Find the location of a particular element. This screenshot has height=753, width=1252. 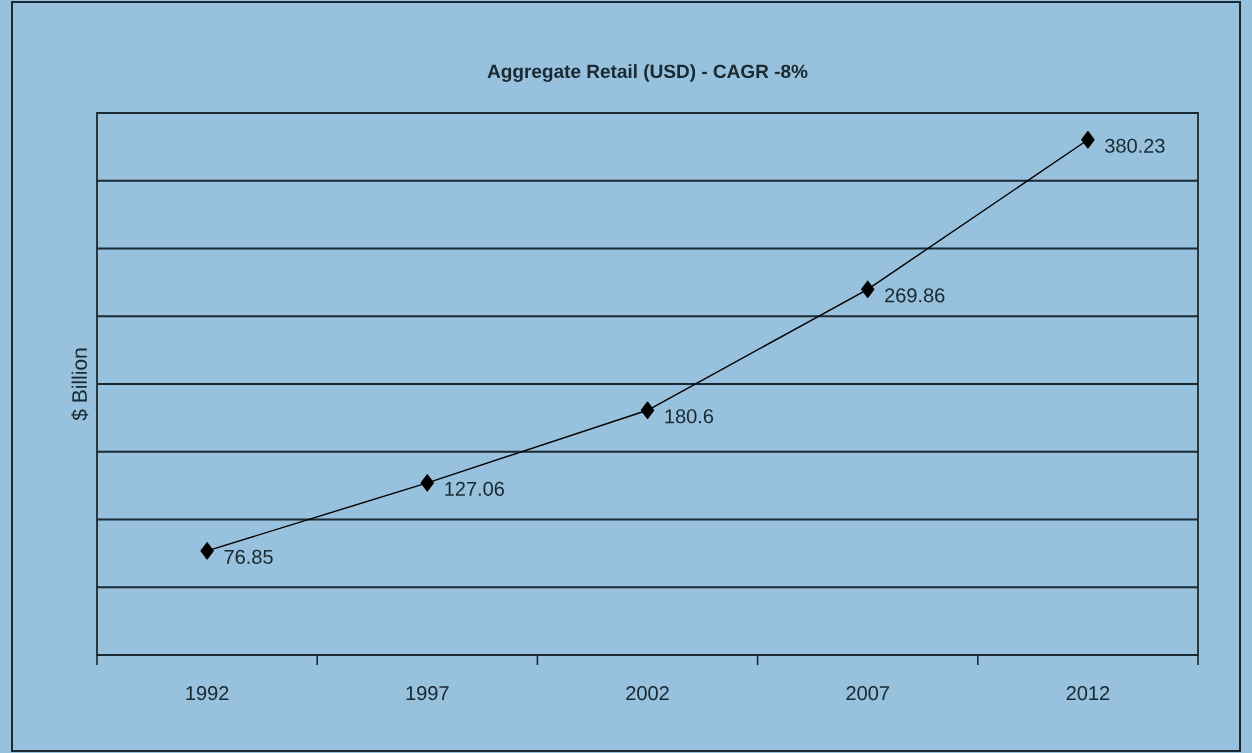

data-label: 76.85 is located at coordinates (248, 556).